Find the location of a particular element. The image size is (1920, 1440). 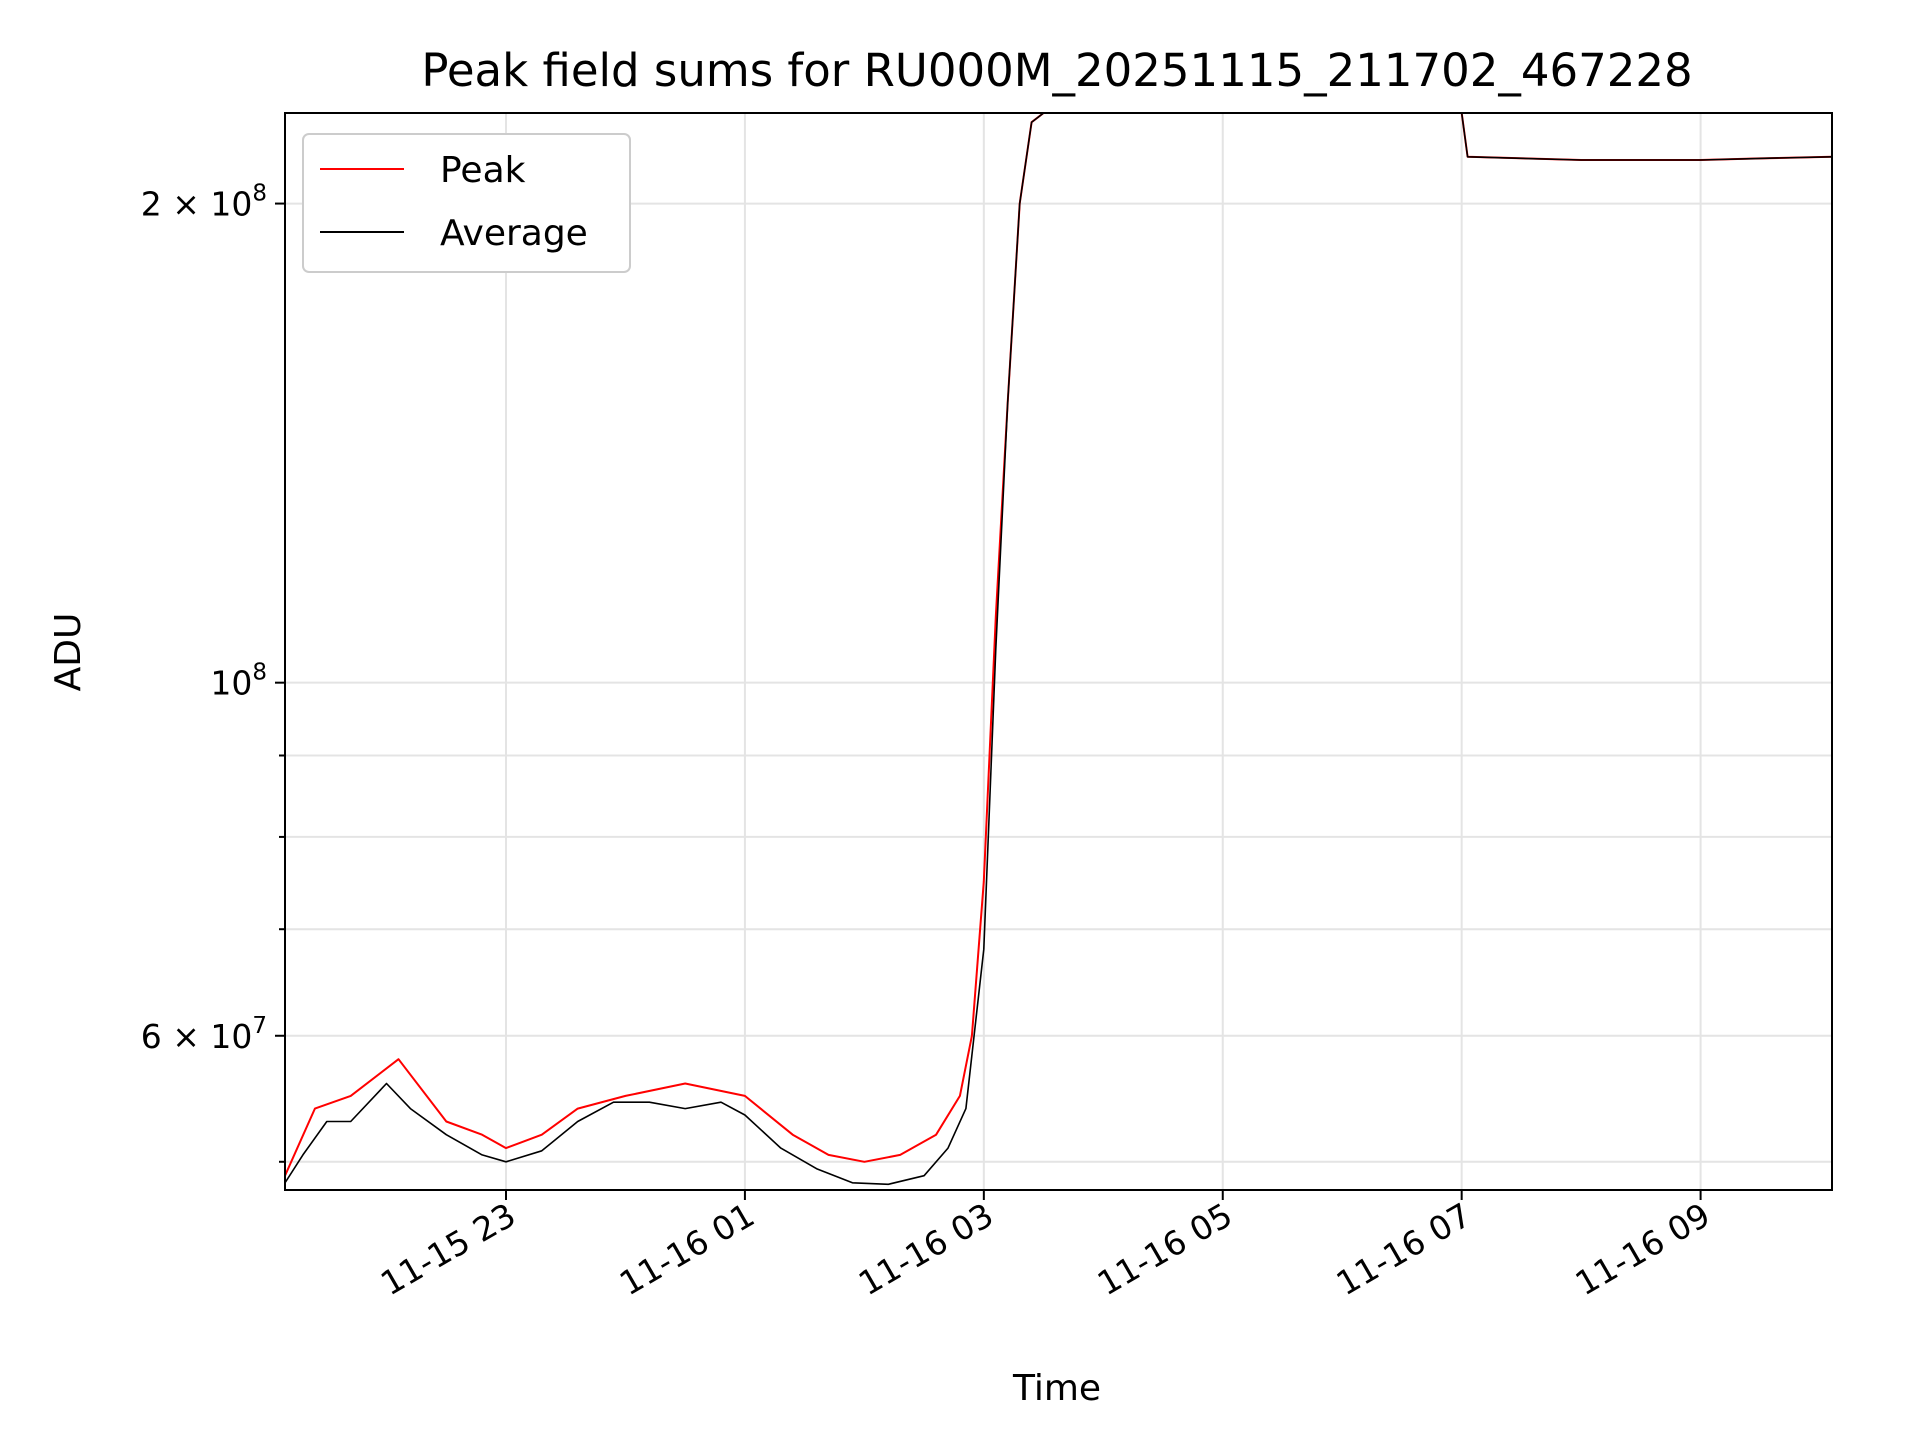

y-axis-label: ADU is located at coordinates (68, 652).